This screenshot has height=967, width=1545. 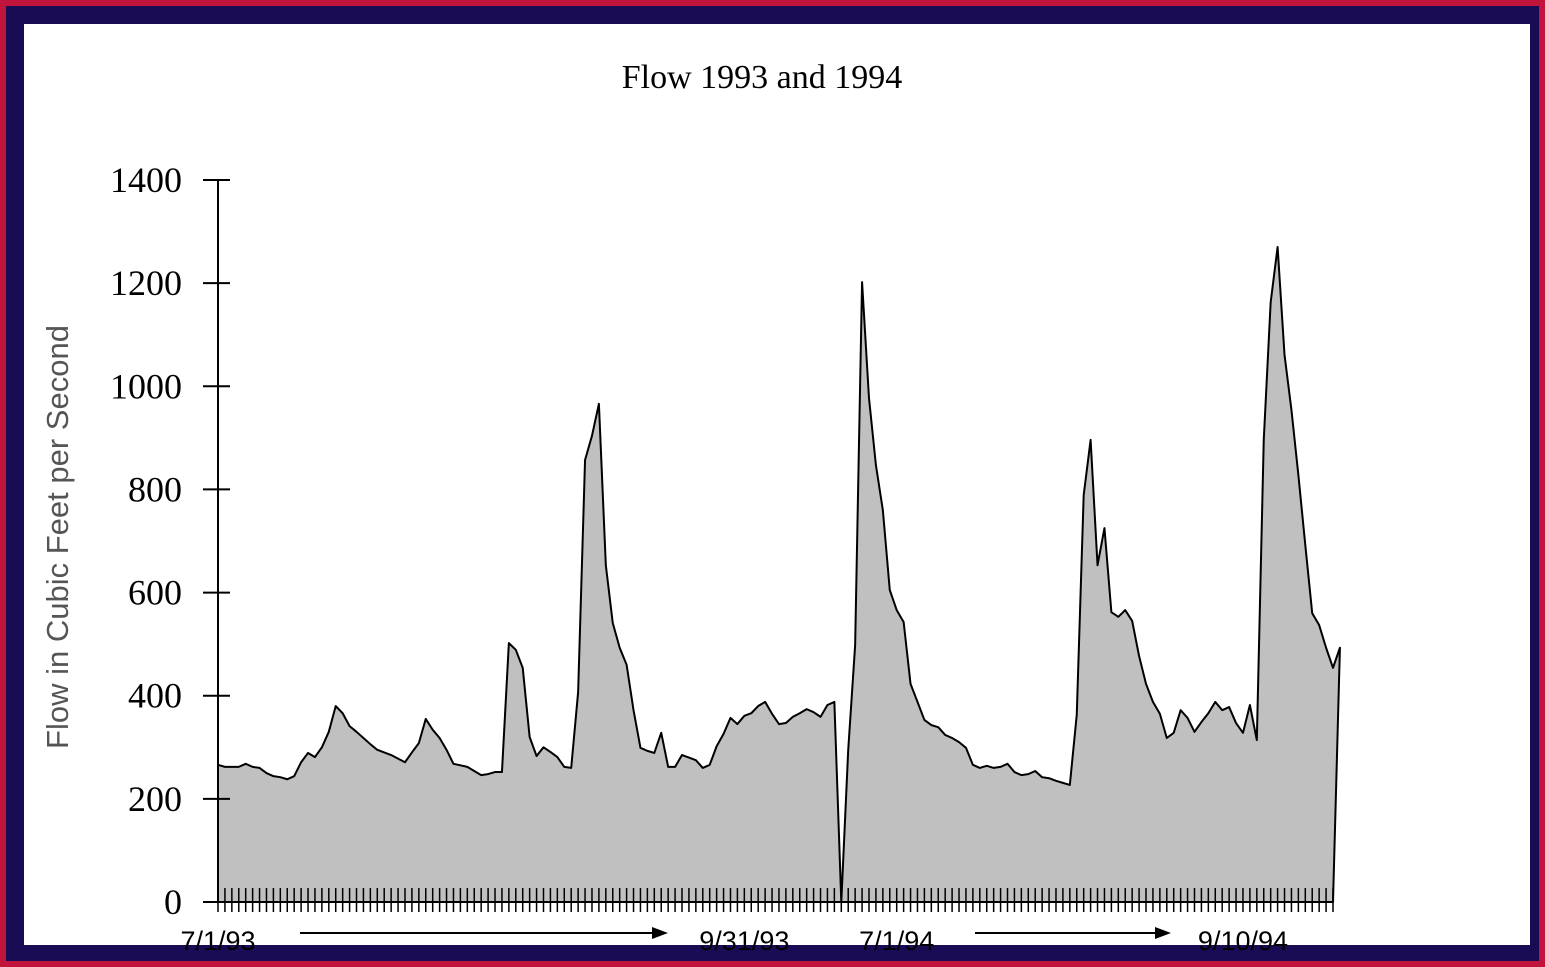 I want to click on chart-title: Flow 1993 and 1994, so click(x=762, y=77).